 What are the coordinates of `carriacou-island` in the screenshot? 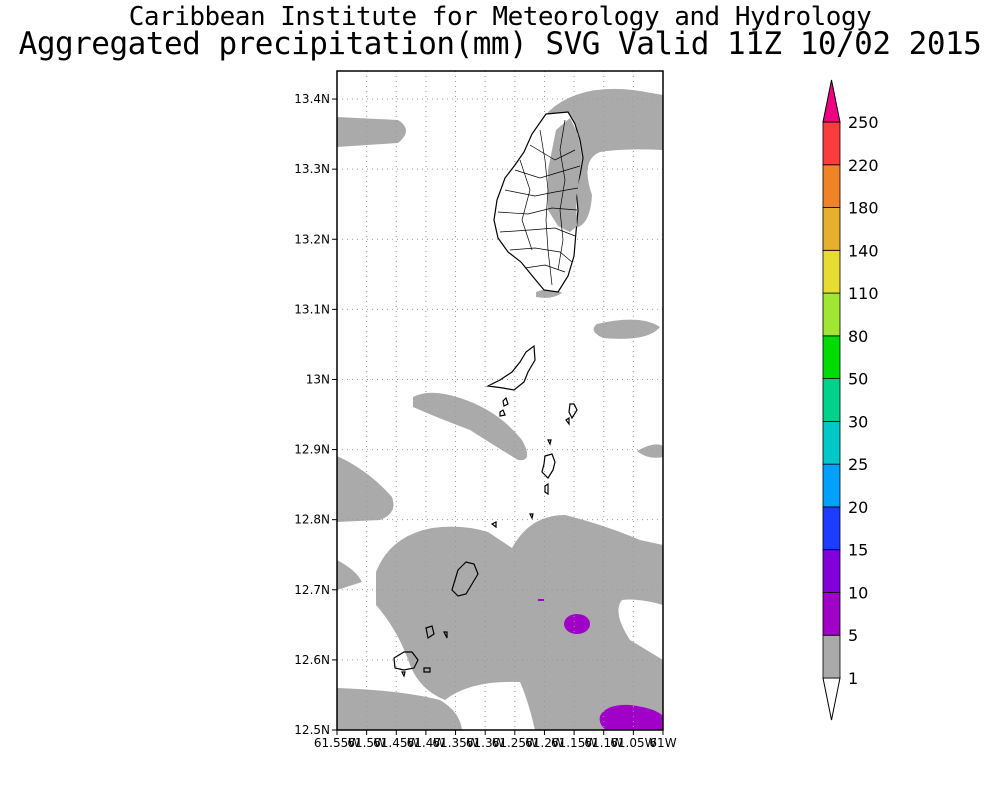 It's located at (406, 661).